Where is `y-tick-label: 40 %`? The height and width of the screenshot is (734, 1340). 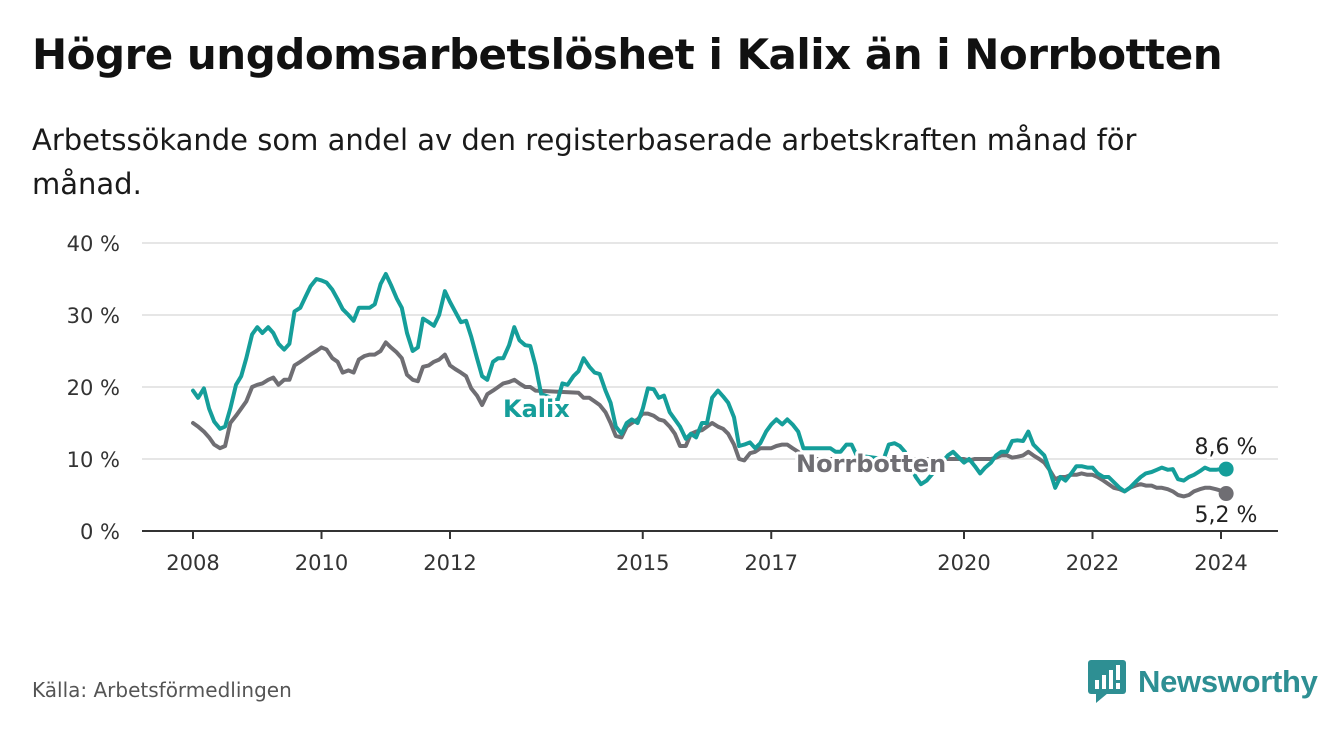
y-tick-label: 40 % is located at coordinates (93, 244).